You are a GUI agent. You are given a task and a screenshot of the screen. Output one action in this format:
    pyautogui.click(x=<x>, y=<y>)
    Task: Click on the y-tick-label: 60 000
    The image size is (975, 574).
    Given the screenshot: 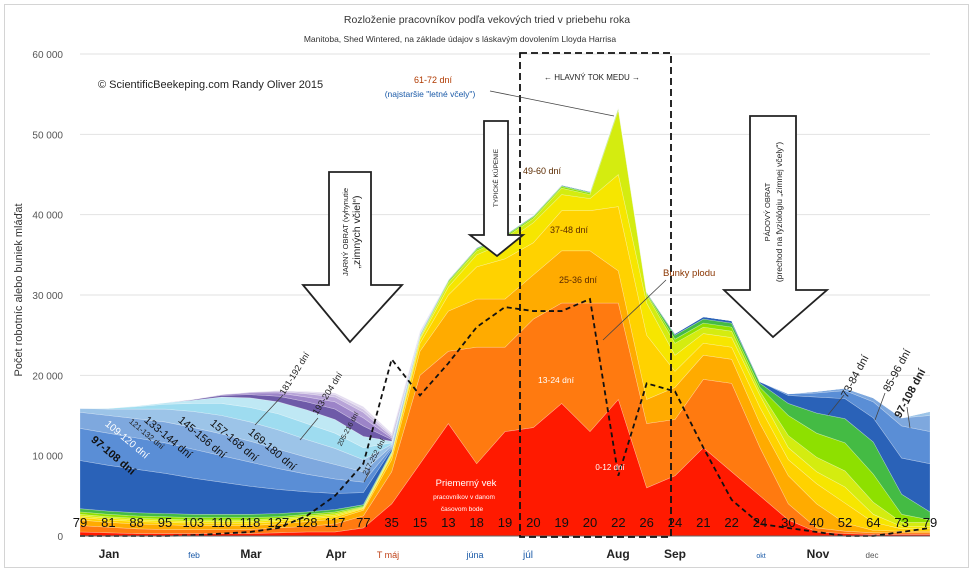 What is the action you would take?
    pyautogui.click(x=47, y=55)
    